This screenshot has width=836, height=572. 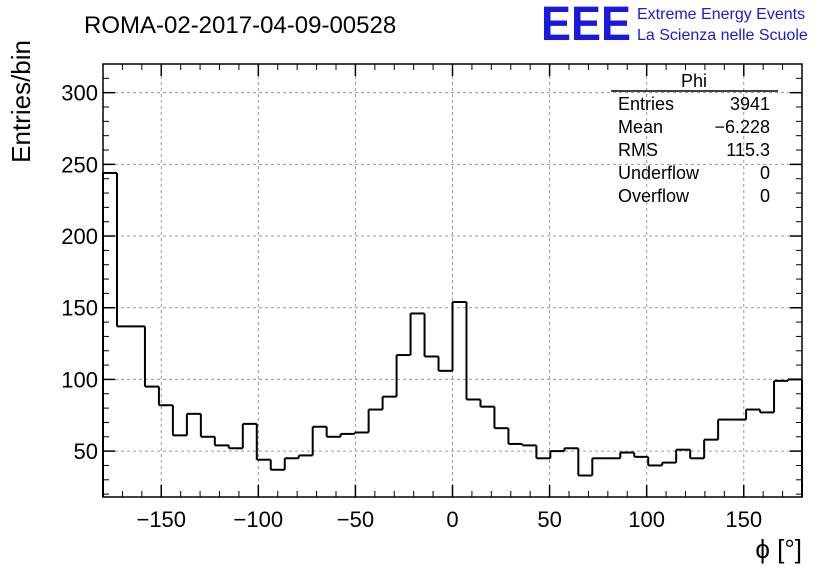 I want to click on x-axis-title: ϕ [°], so click(x=778, y=549).